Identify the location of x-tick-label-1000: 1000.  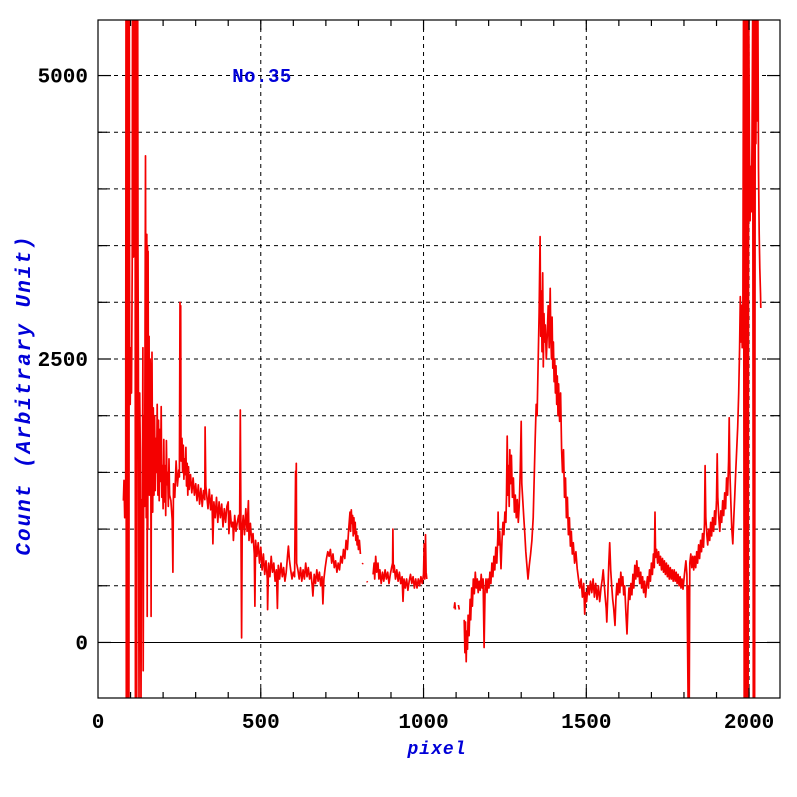
(423, 723).